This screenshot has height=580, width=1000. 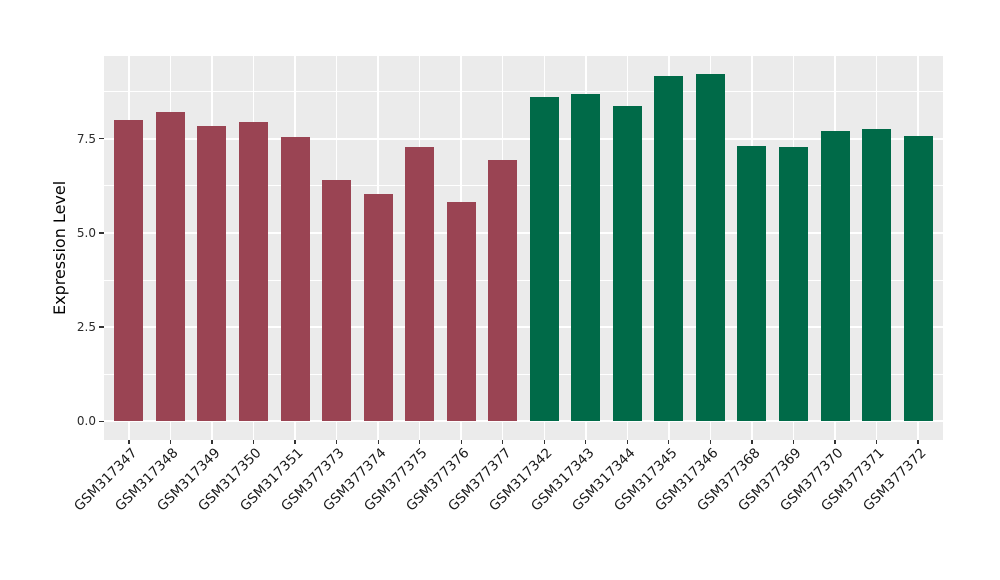 What do you see at coordinates (86, 138) in the screenshot?
I see `y-tick-label: 7.5` at bounding box center [86, 138].